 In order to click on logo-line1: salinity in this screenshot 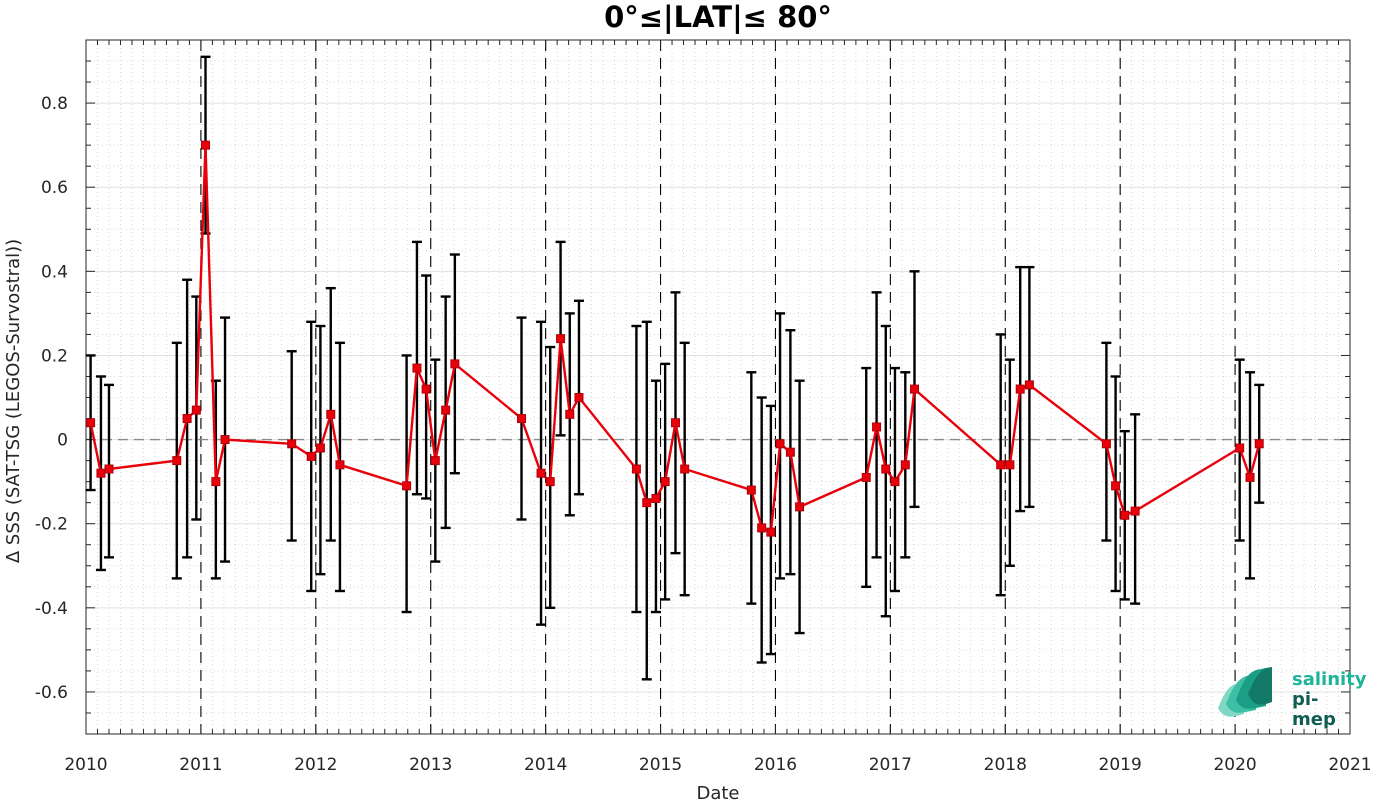, I will do `click(1329, 679)`.